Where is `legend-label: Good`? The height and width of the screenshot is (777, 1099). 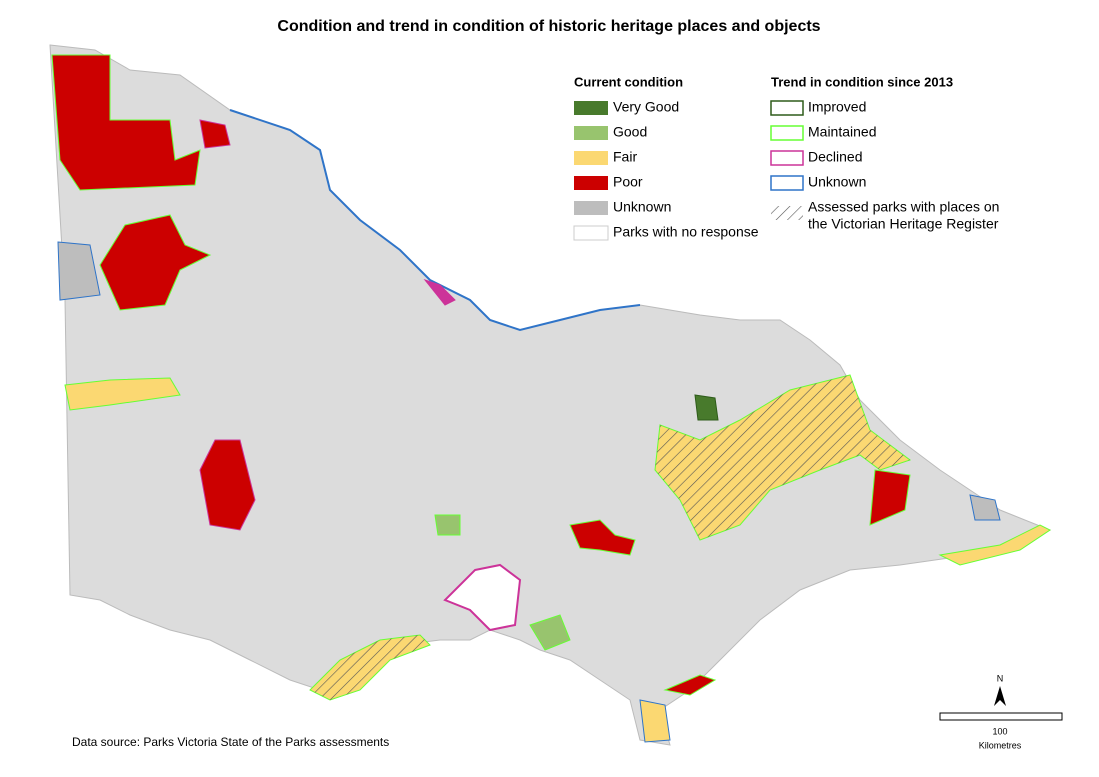 legend-label: Good is located at coordinates (630, 132).